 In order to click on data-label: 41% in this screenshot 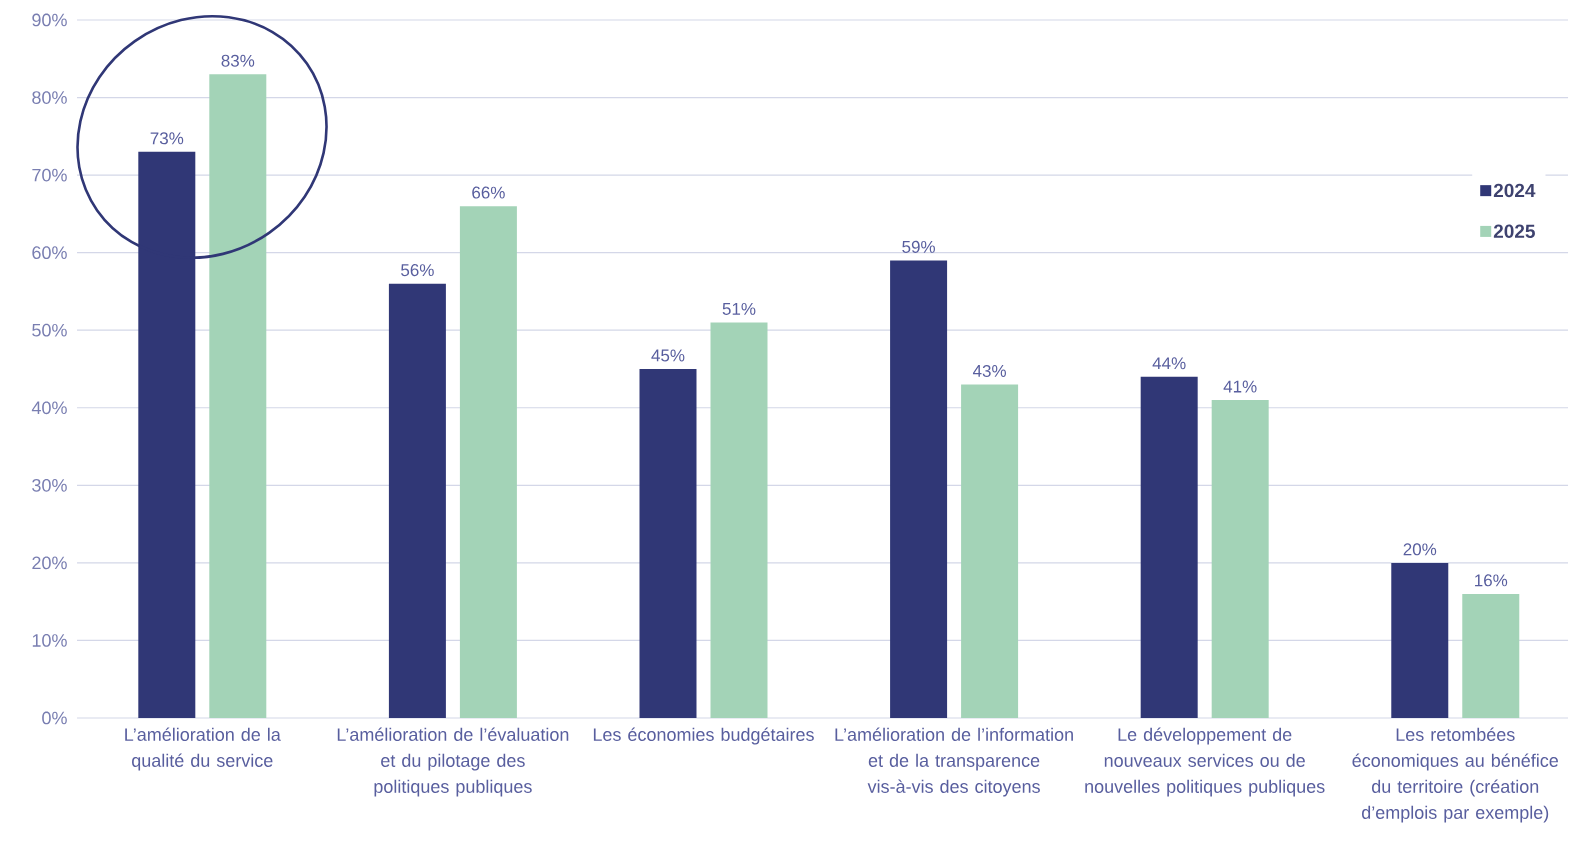, I will do `click(1240, 386)`.